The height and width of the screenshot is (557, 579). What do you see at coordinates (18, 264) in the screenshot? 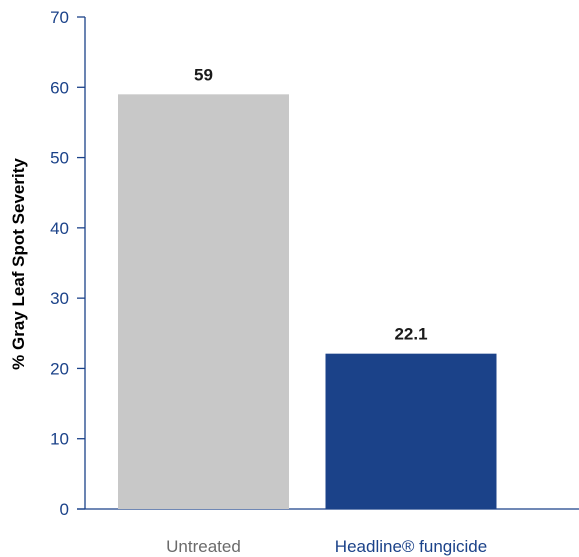
I see `y-axis-title: % Gray Leaf Spot Severity` at bounding box center [18, 264].